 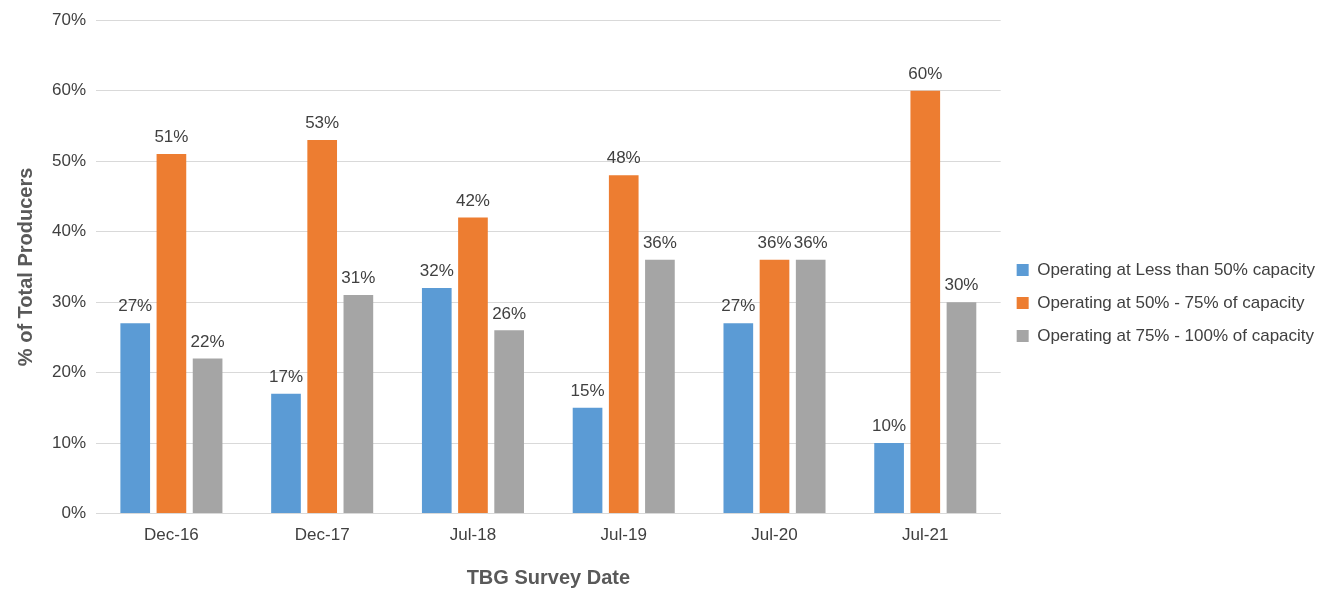 What do you see at coordinates (171, 535) in the screenshot?
I see `x-tick-label: Dec-16` at bounding box center [171, 535].